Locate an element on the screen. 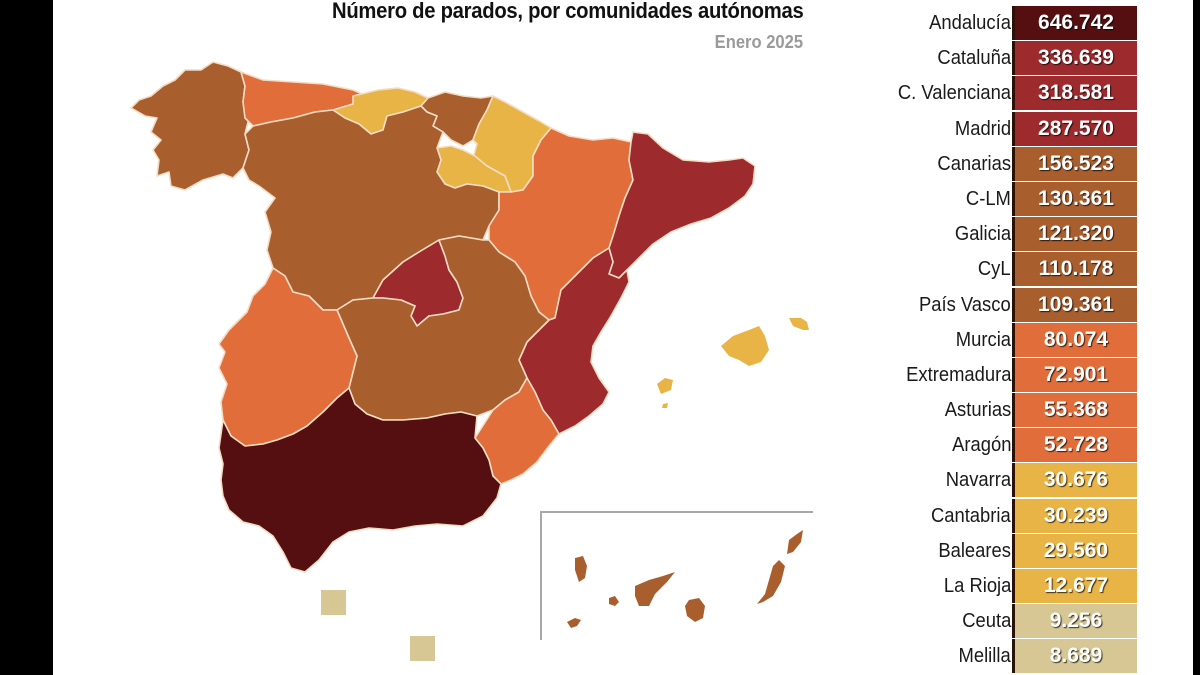 This screenshot has height=675, width=1200. region-baleares-ibiza is located at coordinates (665, 386).